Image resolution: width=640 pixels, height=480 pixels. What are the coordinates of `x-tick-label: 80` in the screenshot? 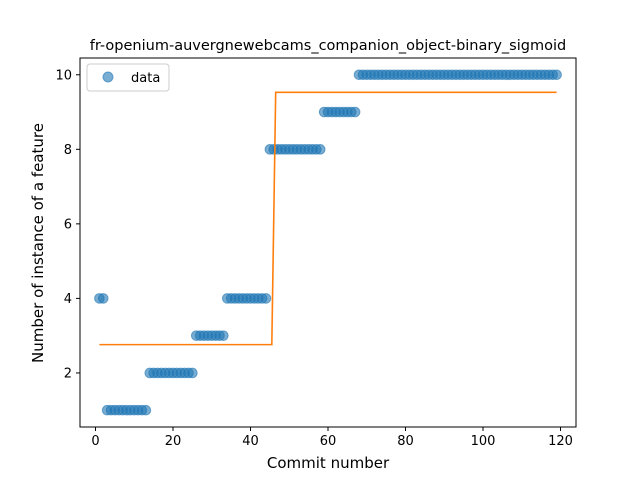 It's located at (405, 441).